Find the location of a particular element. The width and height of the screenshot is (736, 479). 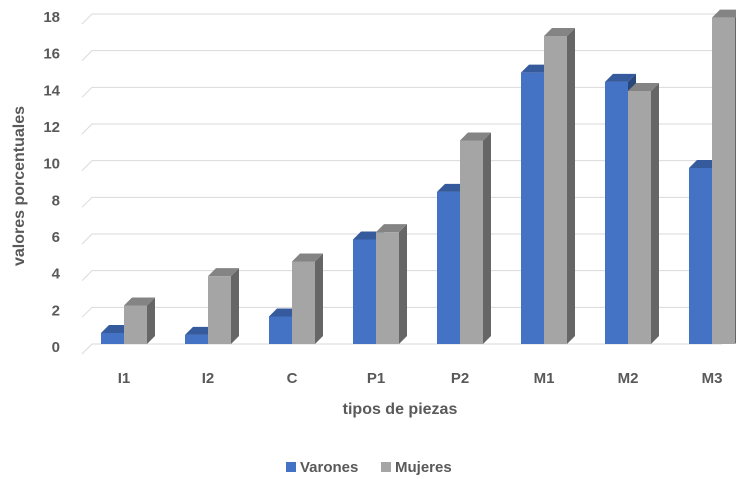

legend-label: Varones is located at coordinates (329, 467).